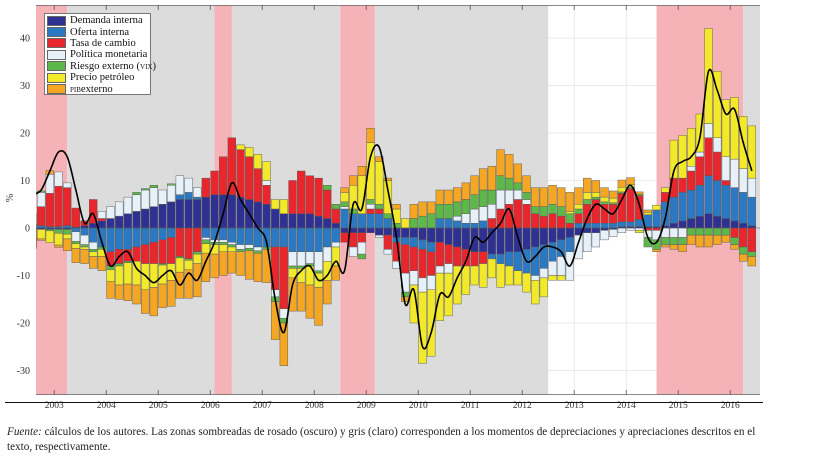 This screenshot has height=467, width=821. I want to click on legend-item-oferta-interna: Oferta interna, so click(98, 32).